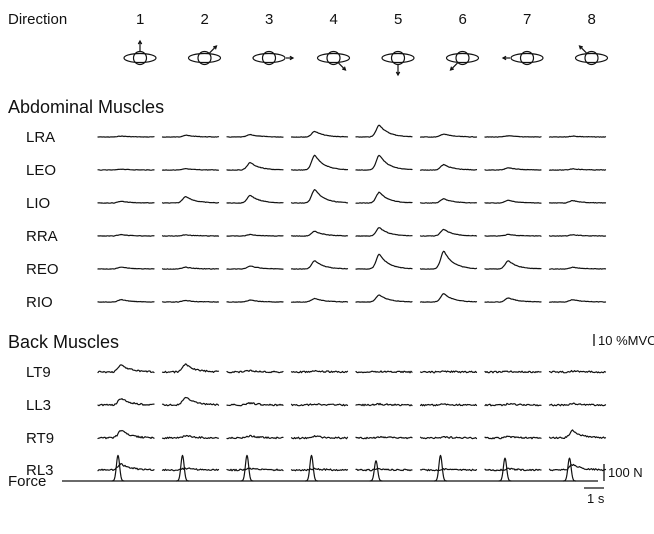 The width and height of the screenshot is (654, 534). Describe the element at coordinates (37, 19) in the screenshot. I see `direction-label: Direction` at that location.